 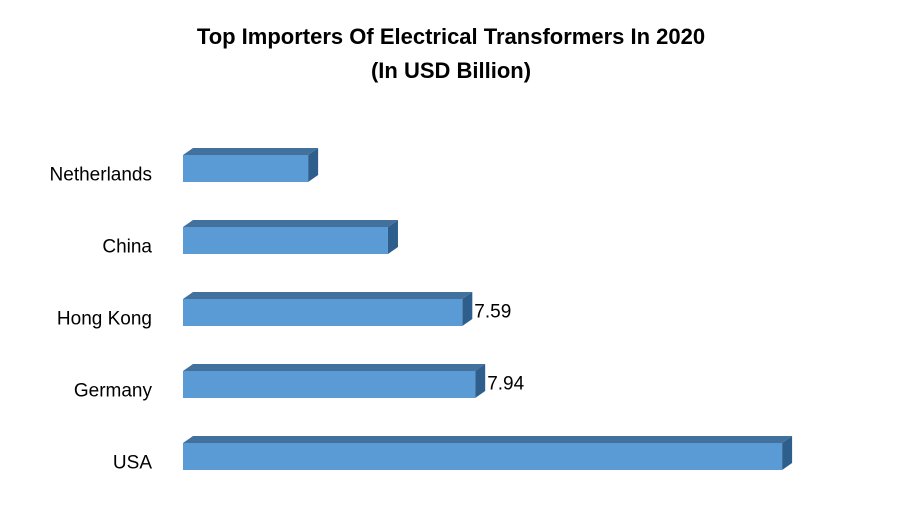 I want to click on value-label: 7.59, so click(x=492, y=312).